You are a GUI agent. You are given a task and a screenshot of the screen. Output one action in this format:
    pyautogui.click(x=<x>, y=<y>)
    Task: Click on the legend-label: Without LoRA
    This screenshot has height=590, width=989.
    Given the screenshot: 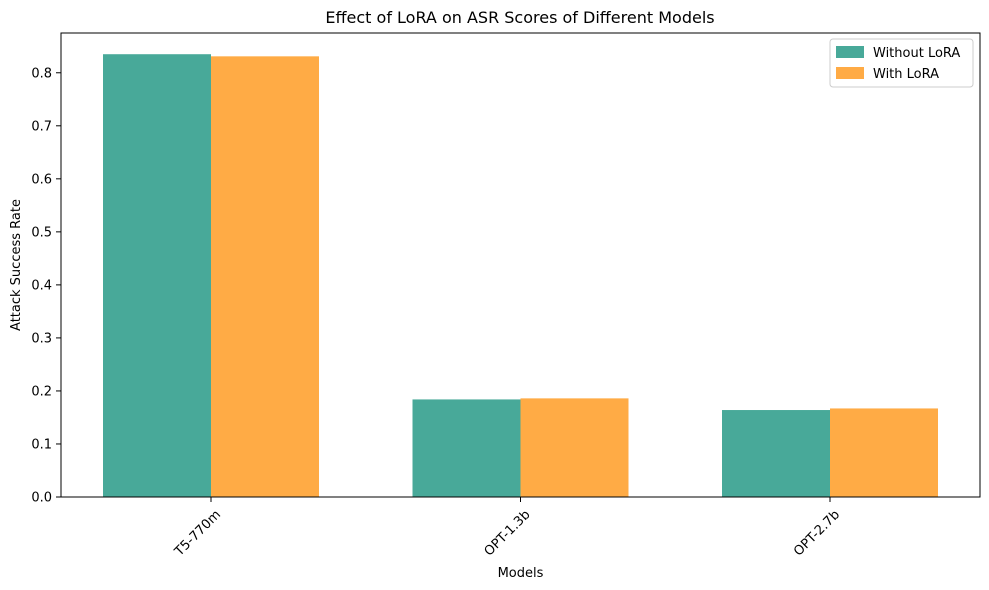 What is the action you would take?
    pyautogui.click(x=916, y=53)
    